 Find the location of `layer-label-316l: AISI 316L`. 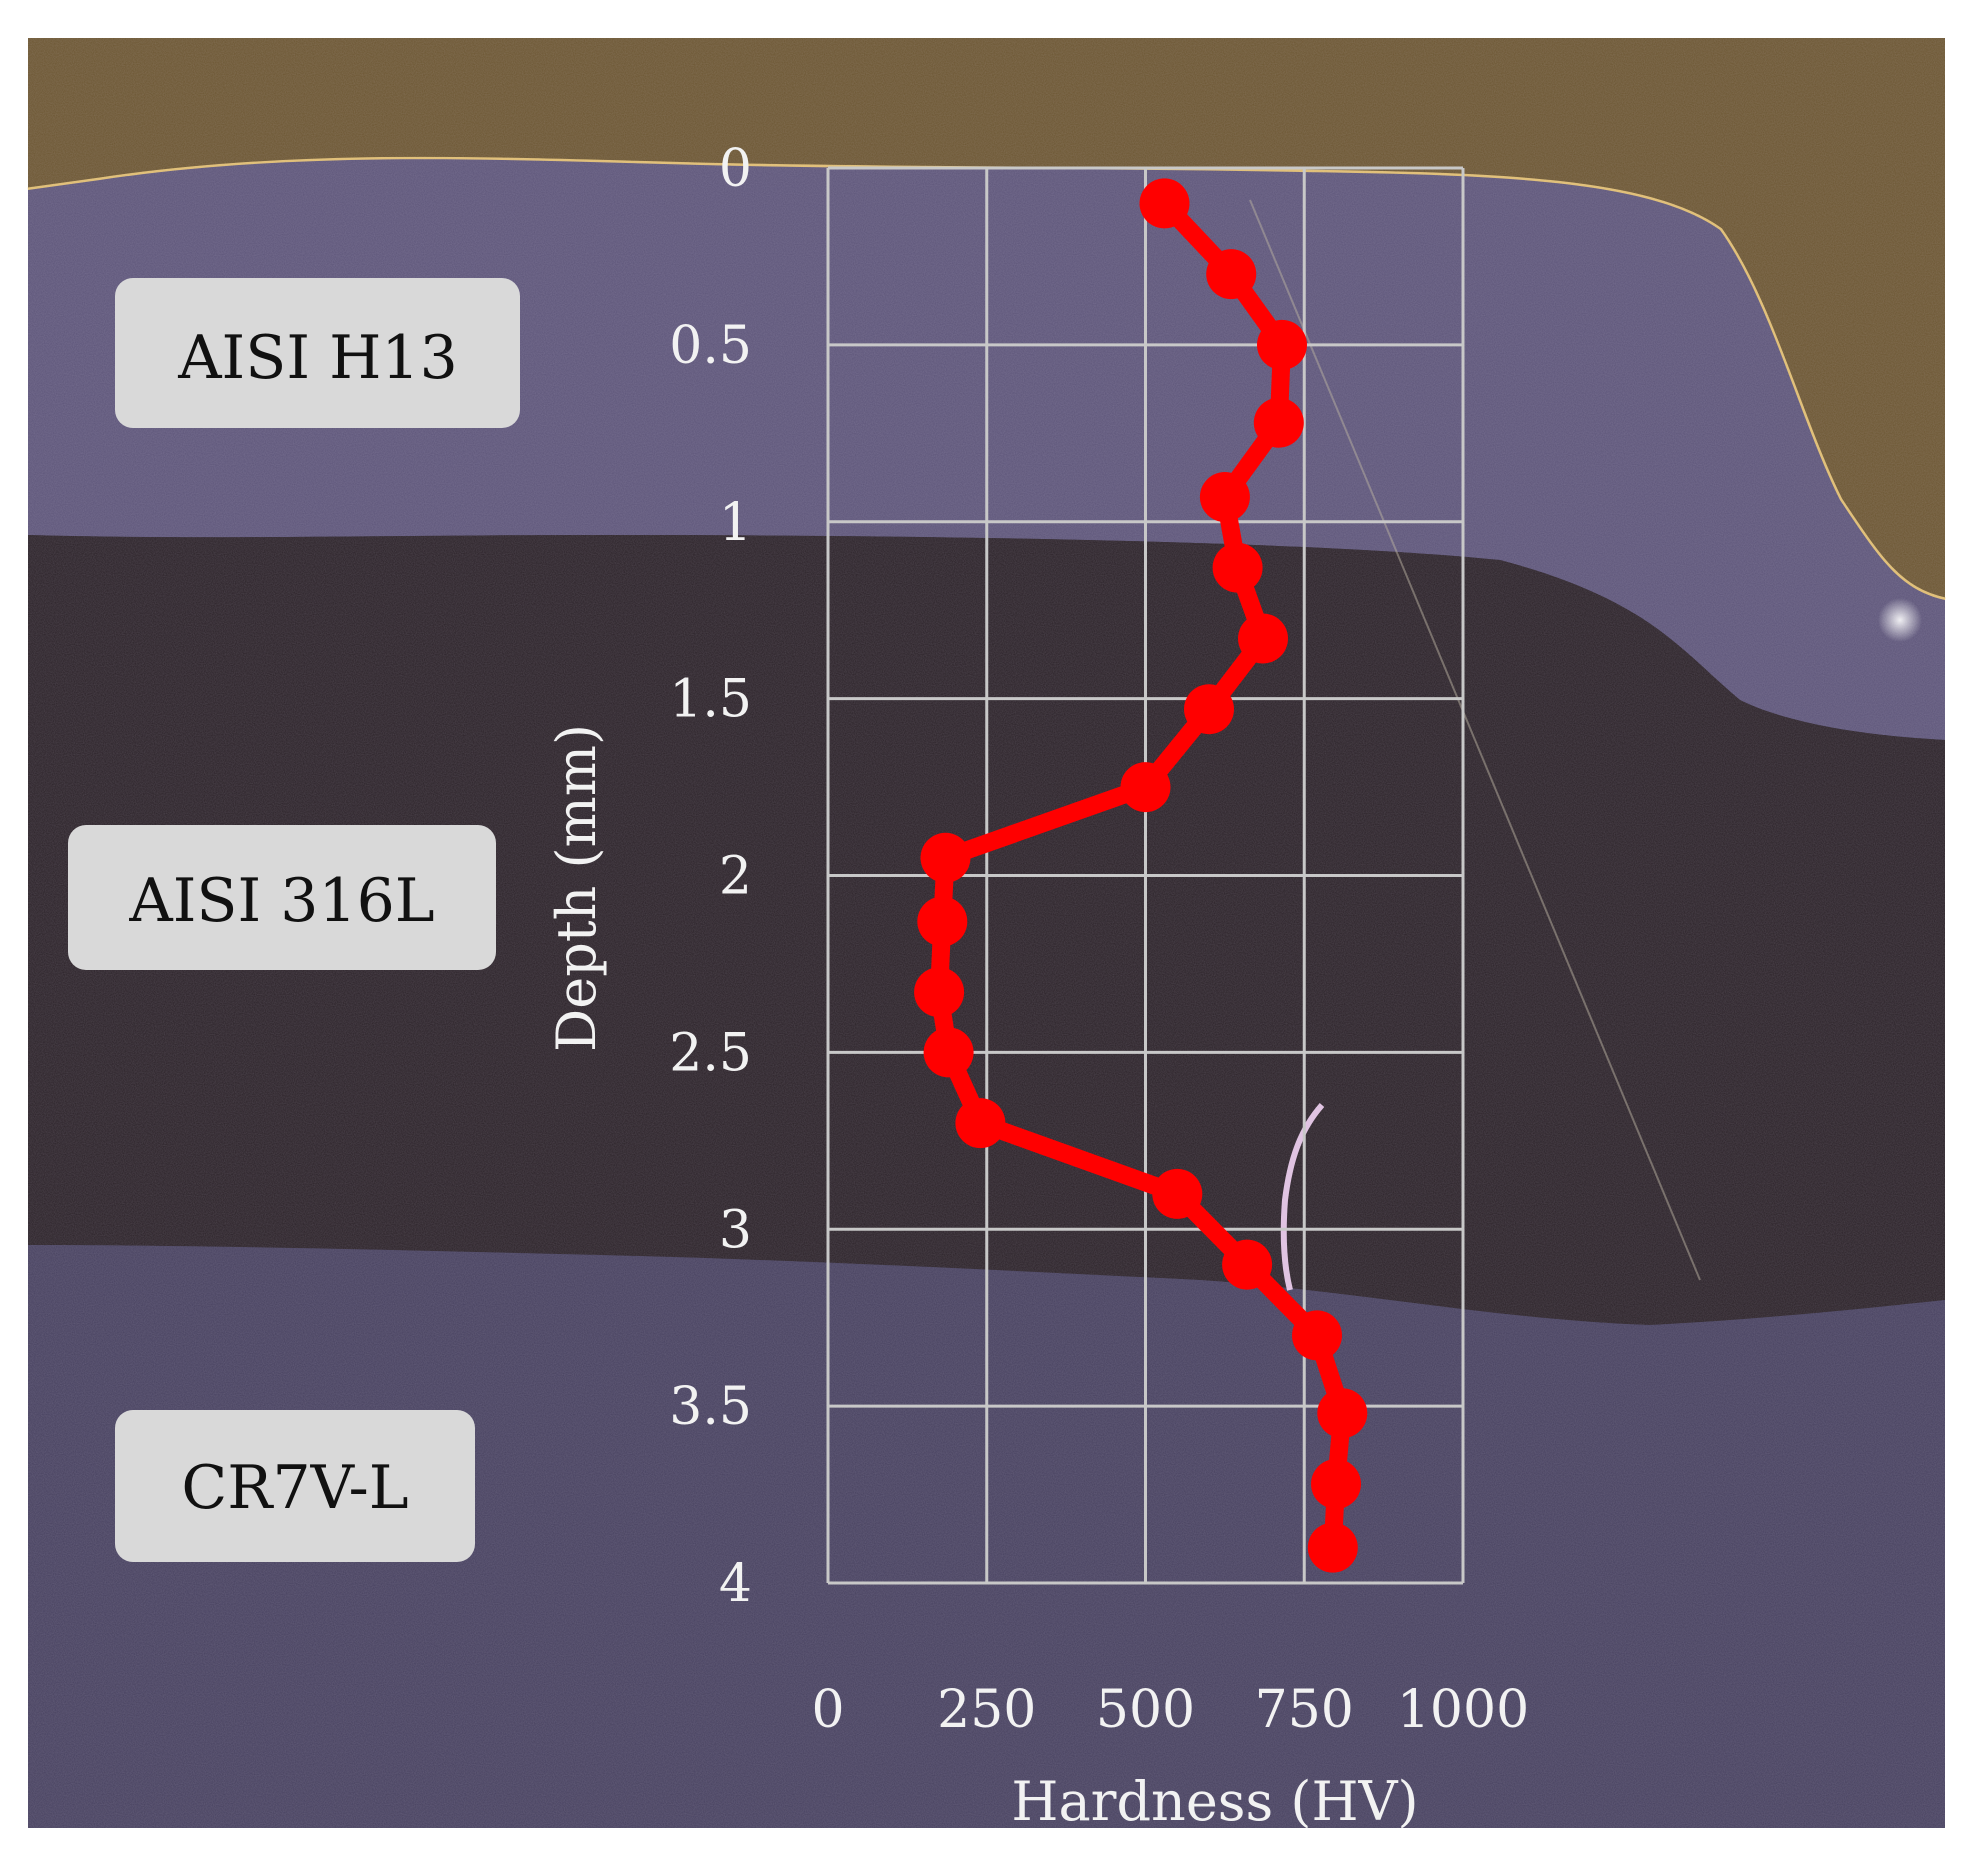

layer-label-316l: AISI 316L is located at coordinates (282, 897).